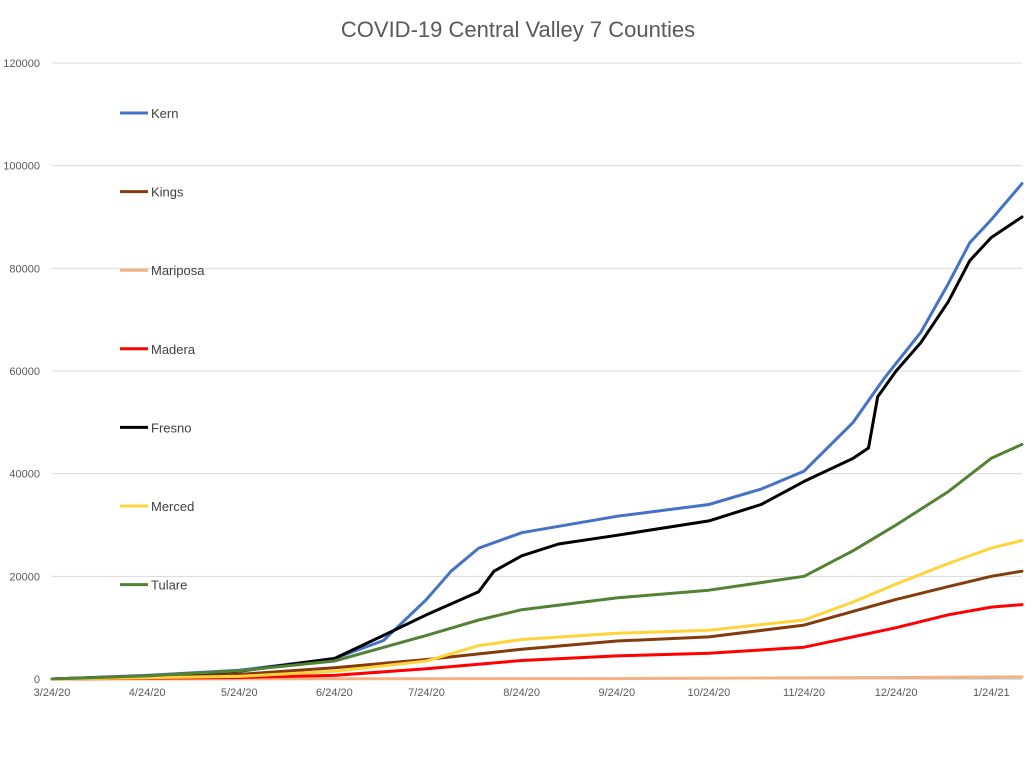  Describe the element at coordinates (334, 693) in the screenshot. I see `x-tick-label: 6/24/20` at that location.